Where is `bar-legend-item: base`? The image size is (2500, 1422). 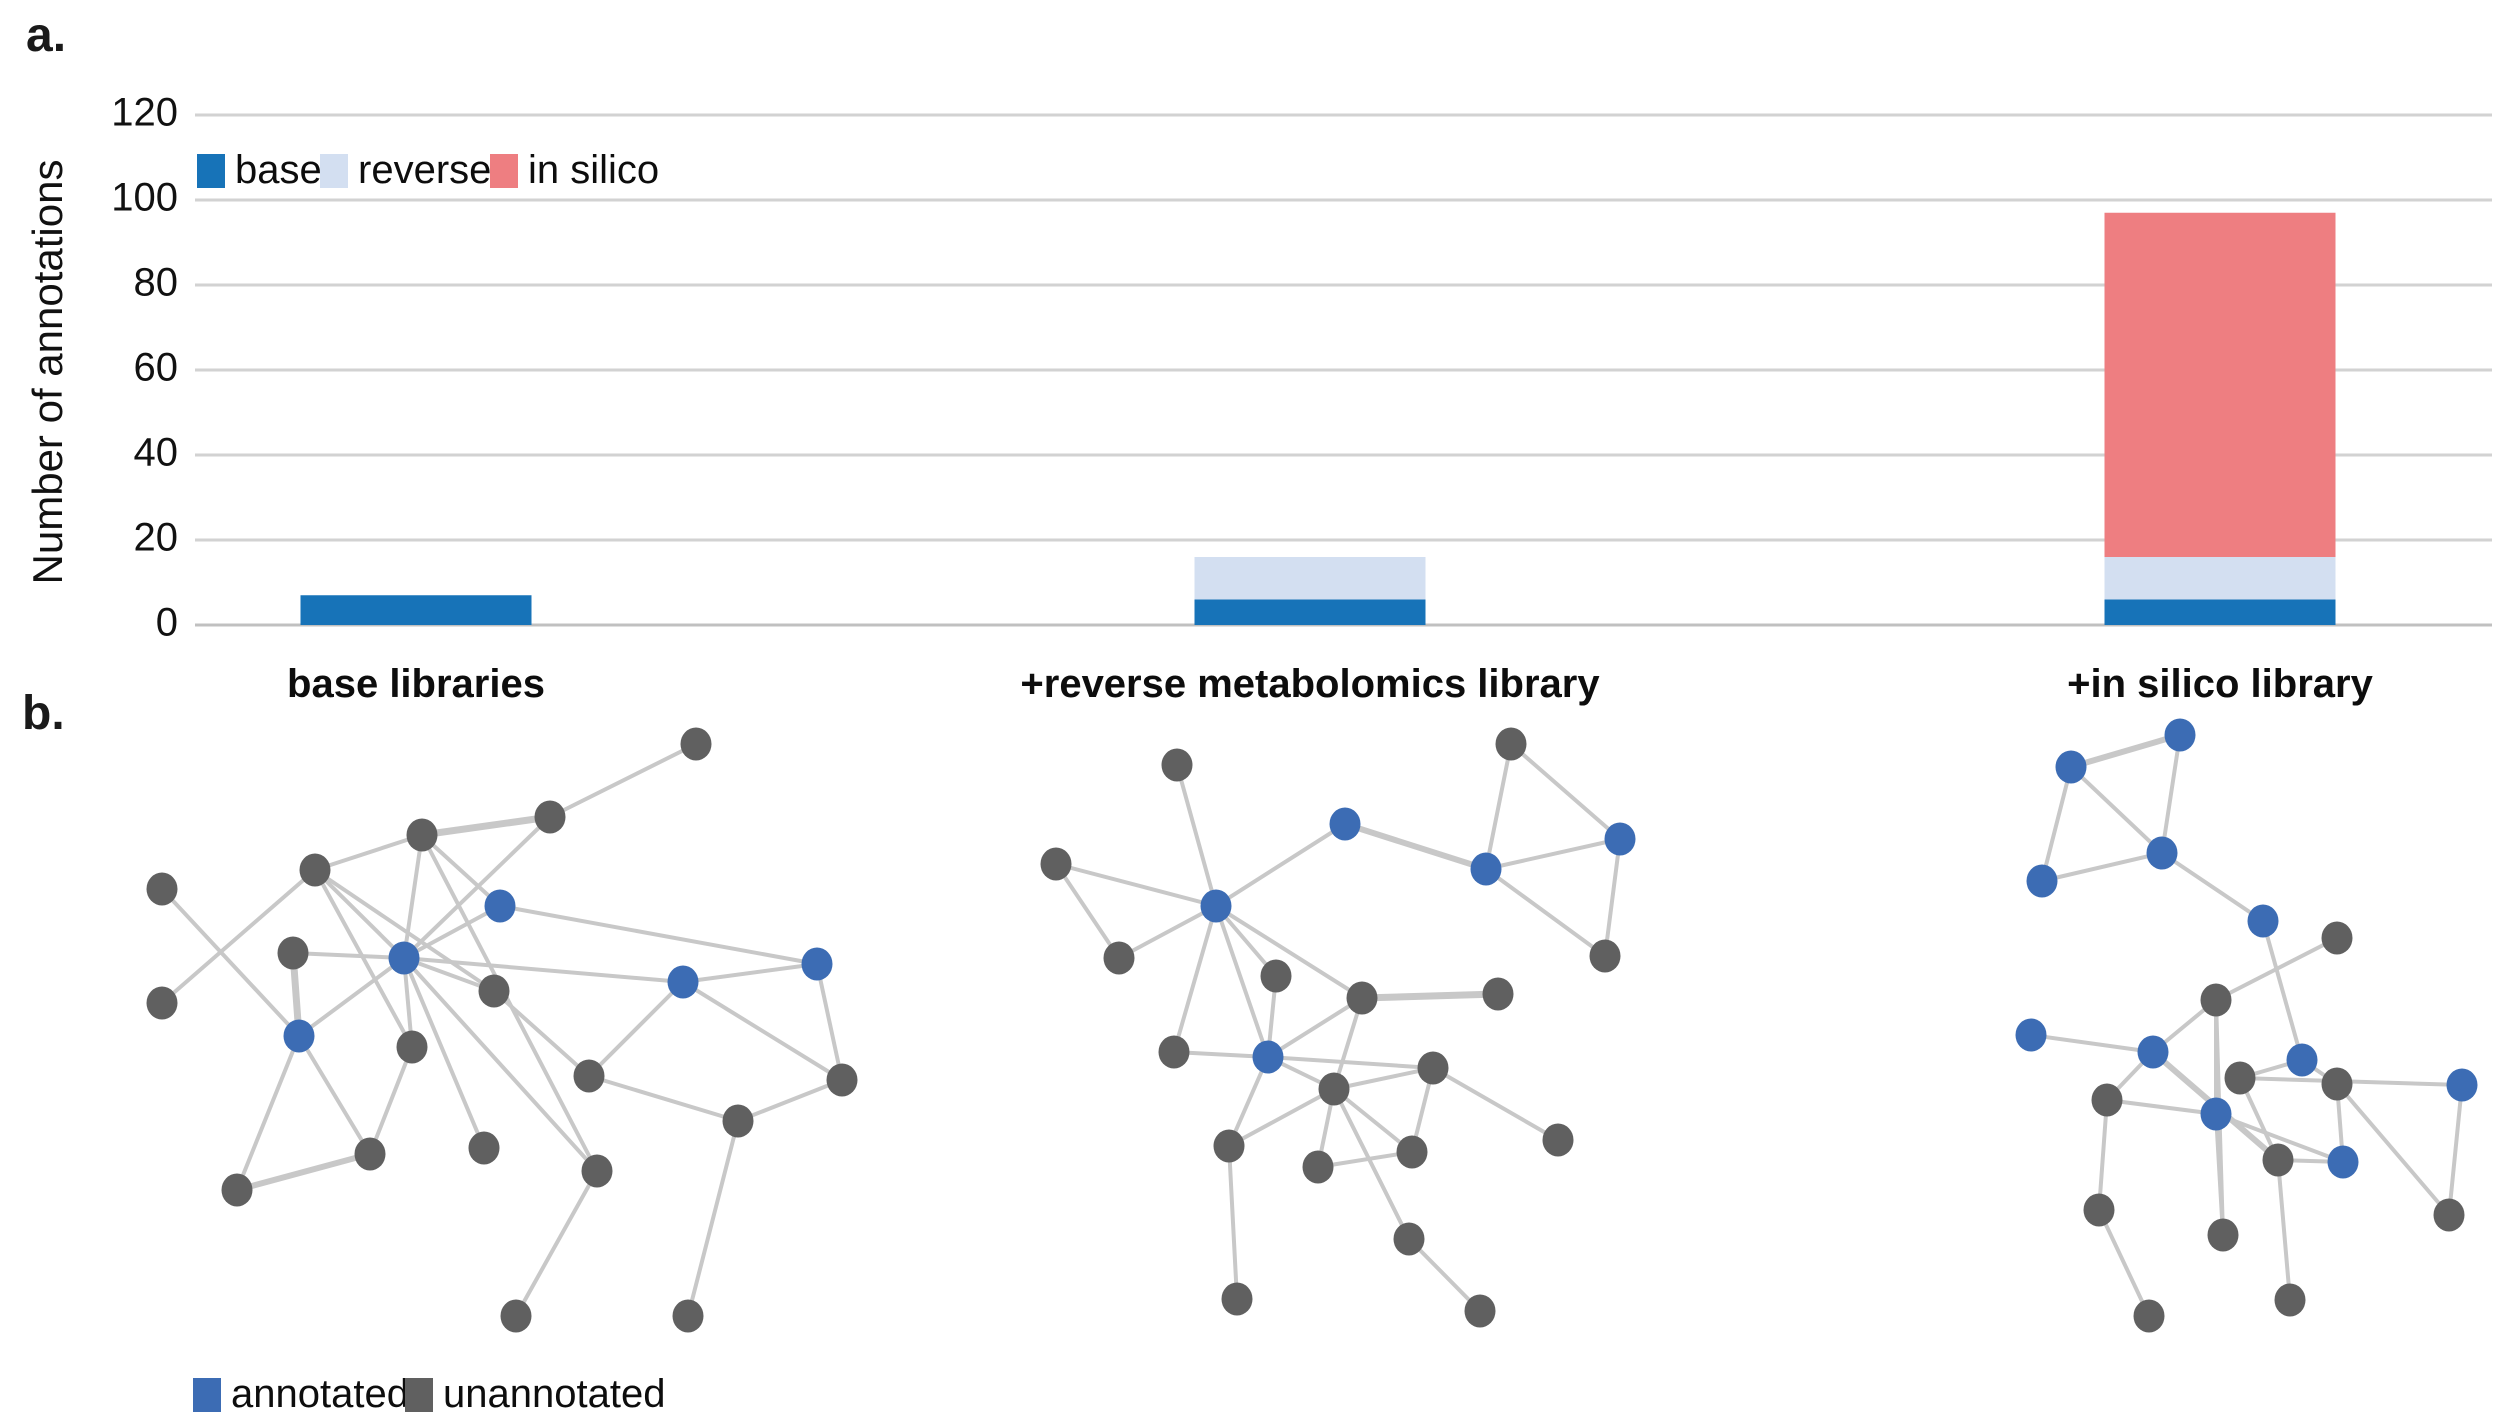
bar-legend-item: base is located at coordinates (259, 170).